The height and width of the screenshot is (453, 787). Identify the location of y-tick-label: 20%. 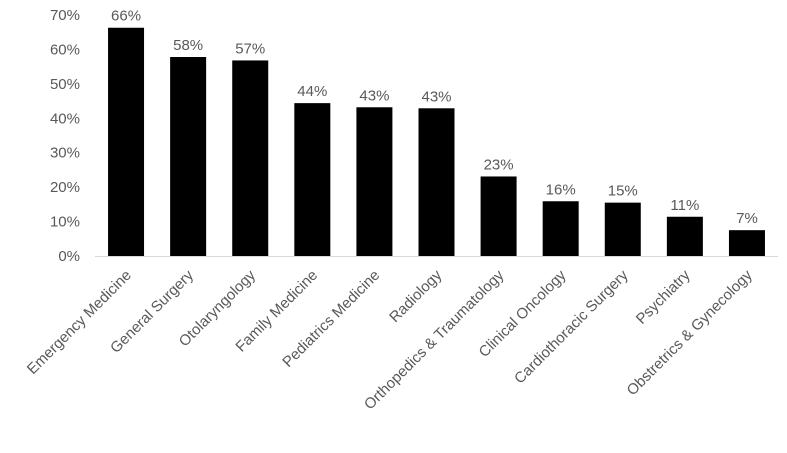
(65, 187).